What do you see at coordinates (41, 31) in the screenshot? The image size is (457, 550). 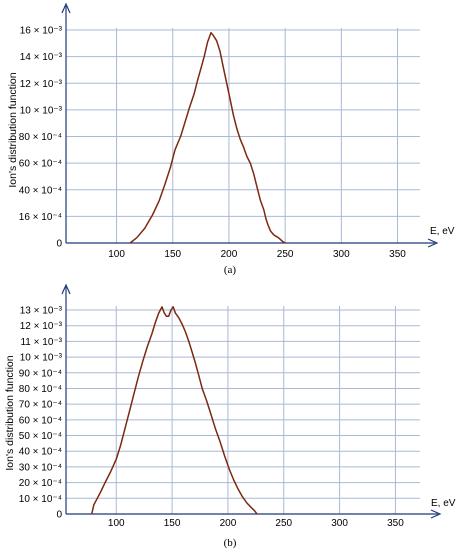 I see `y-tick-label: 16 × 10⁻³` at bounding box center [41, 31].